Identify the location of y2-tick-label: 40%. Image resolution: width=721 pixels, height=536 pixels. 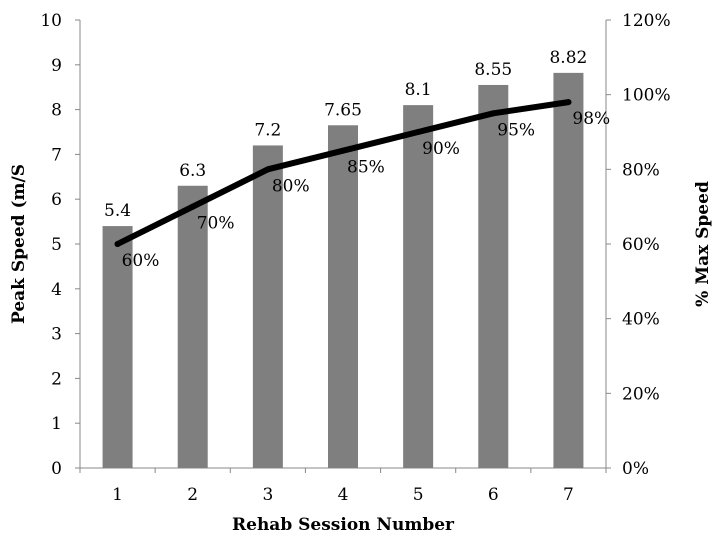
(641, 320).